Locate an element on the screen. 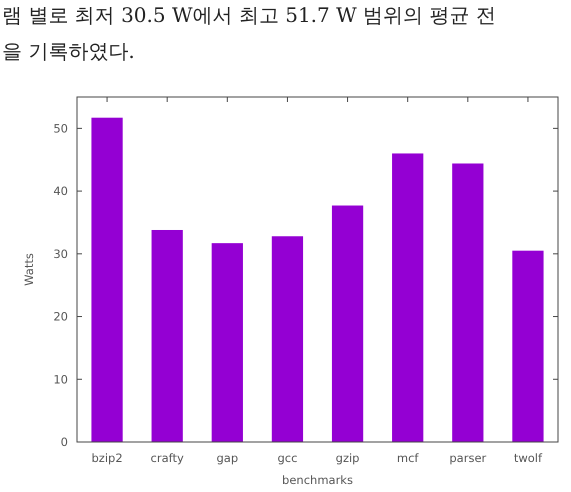  y-tick-label: 0 is located at coordinates (64, 442).